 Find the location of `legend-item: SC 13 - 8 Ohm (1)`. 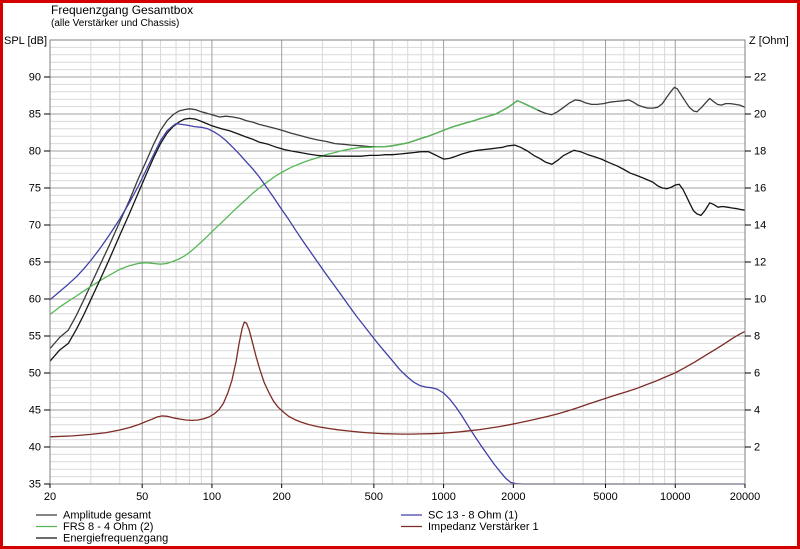

legend-item: SC 13 - 8 Ohm (1) is located at coordinates (459, 516).